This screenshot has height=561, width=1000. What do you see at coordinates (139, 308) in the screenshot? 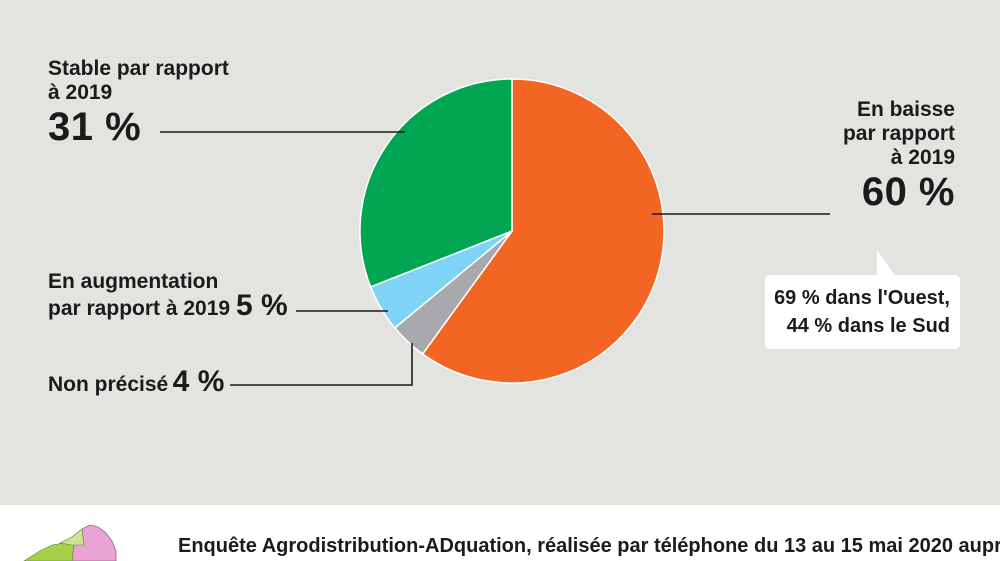
I see `label-augmentation-line2: par rapport à 2019` at bounding box center [139, 308].